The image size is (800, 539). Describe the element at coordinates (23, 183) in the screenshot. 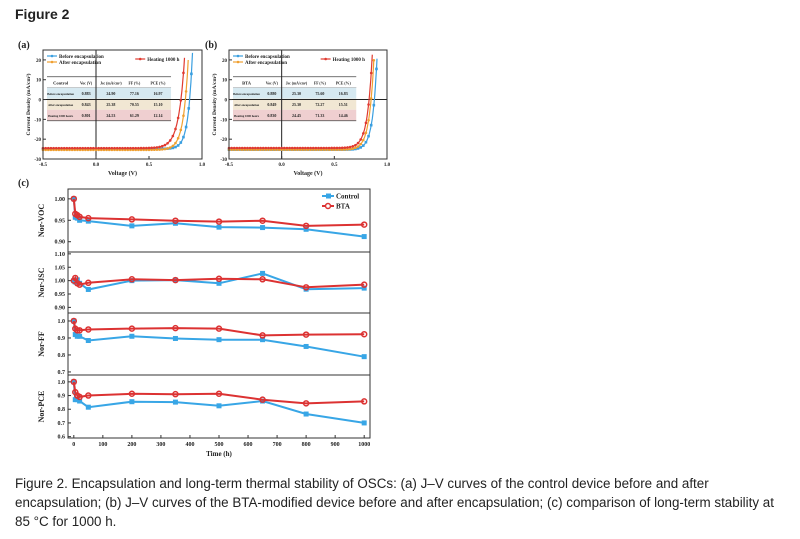

I see `panel-label: (c)` at that location.